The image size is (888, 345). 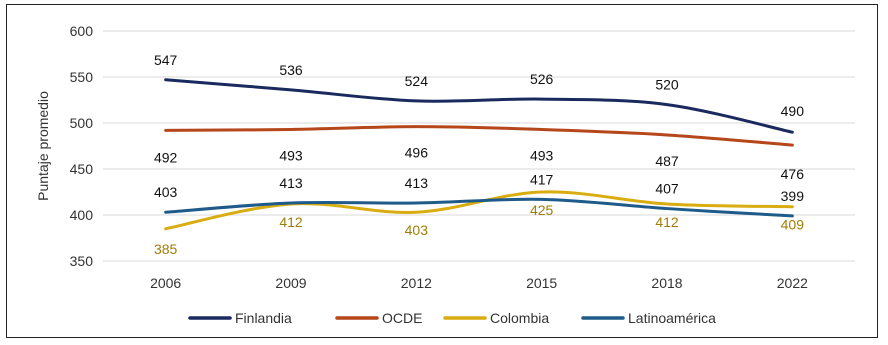 I want to click on data-label-colombia-2006: 385, so click(x=166, y=249).